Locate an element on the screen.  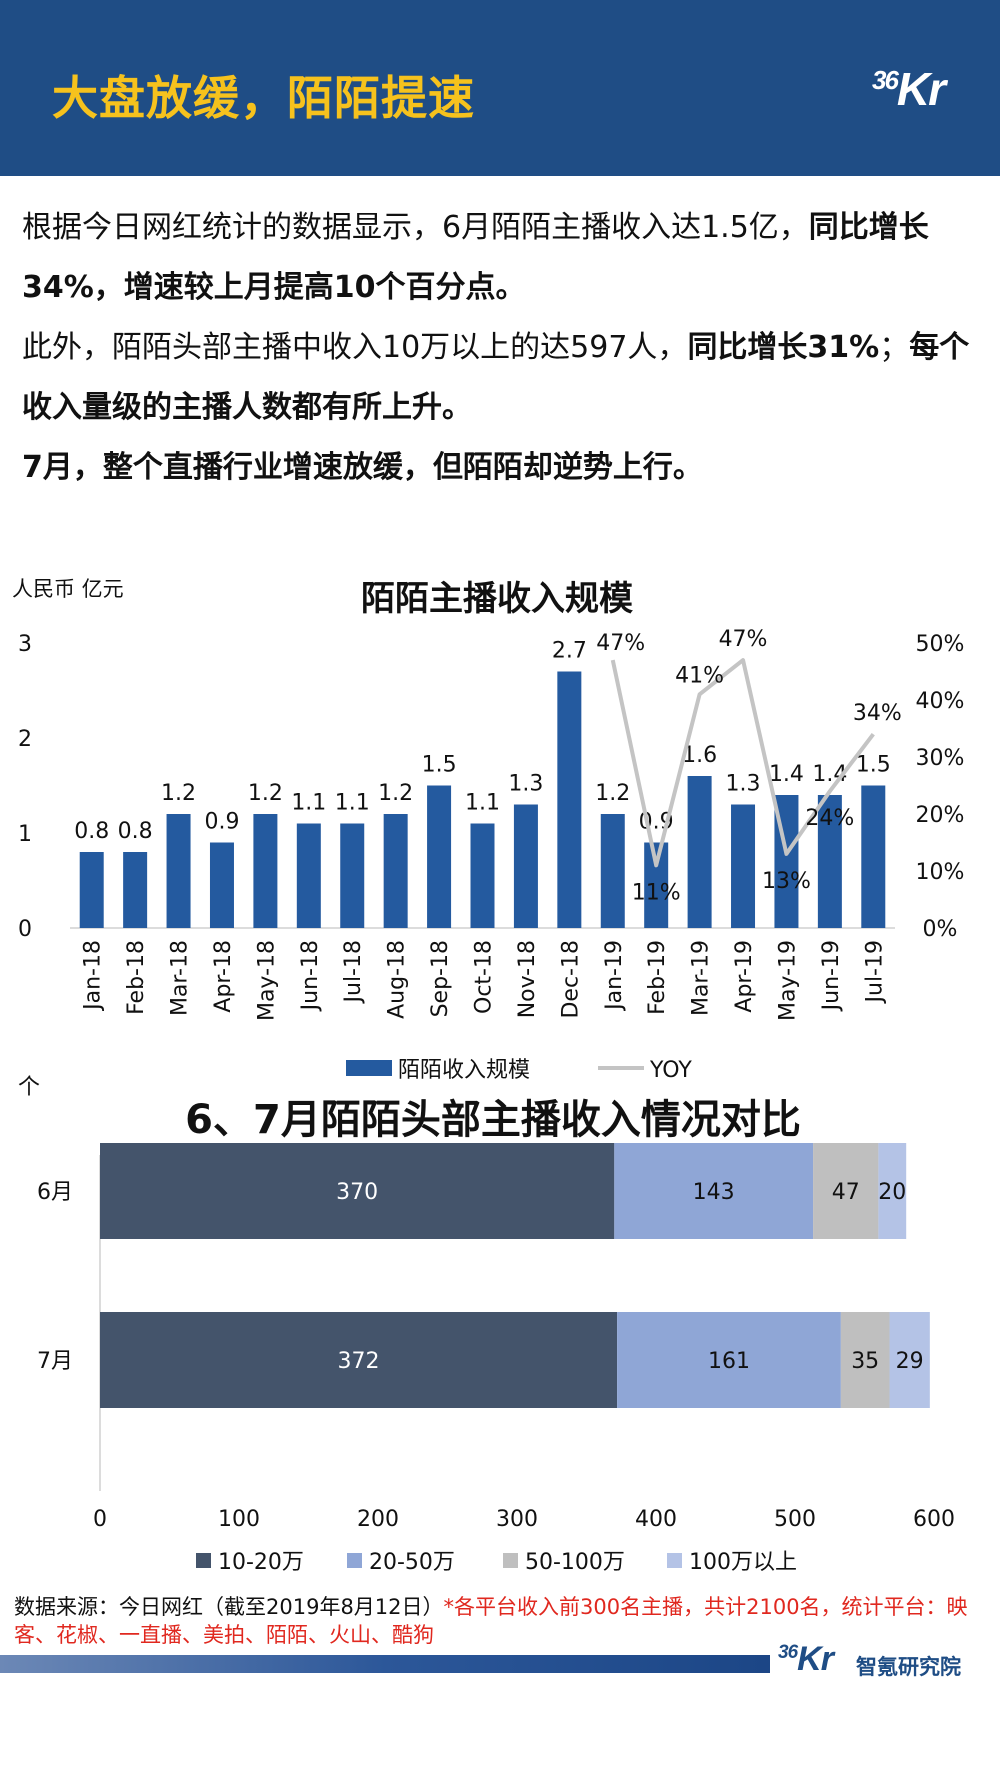
x-tick-label: 0 is located at coordinates (100, 1519).